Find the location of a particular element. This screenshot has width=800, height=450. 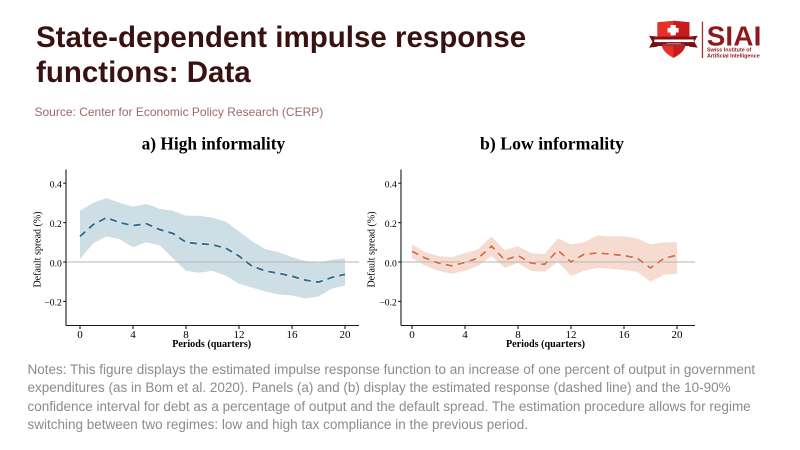

svg-text: Swiss Institute of is located at coordinates (729, 50).